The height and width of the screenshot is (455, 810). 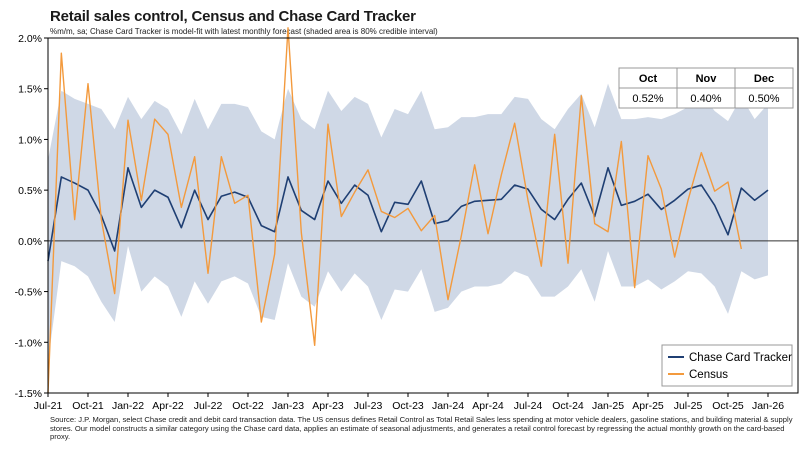 What do you see at coordinates (248, 406) in the screenshot?
I see `x-tick-label: Oct-22` at bounding box center [248, 406].